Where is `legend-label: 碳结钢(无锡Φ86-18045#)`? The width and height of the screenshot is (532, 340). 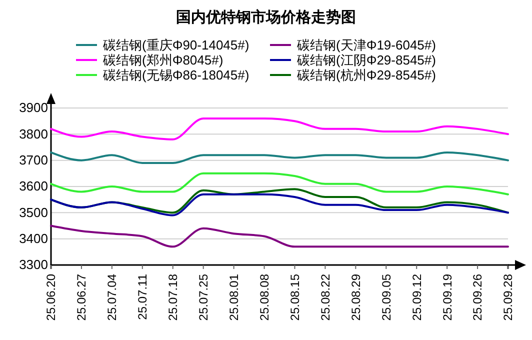
legend-label: 碳结钢(无锡Φ86-18045#) is located at coordinates (176, 75).